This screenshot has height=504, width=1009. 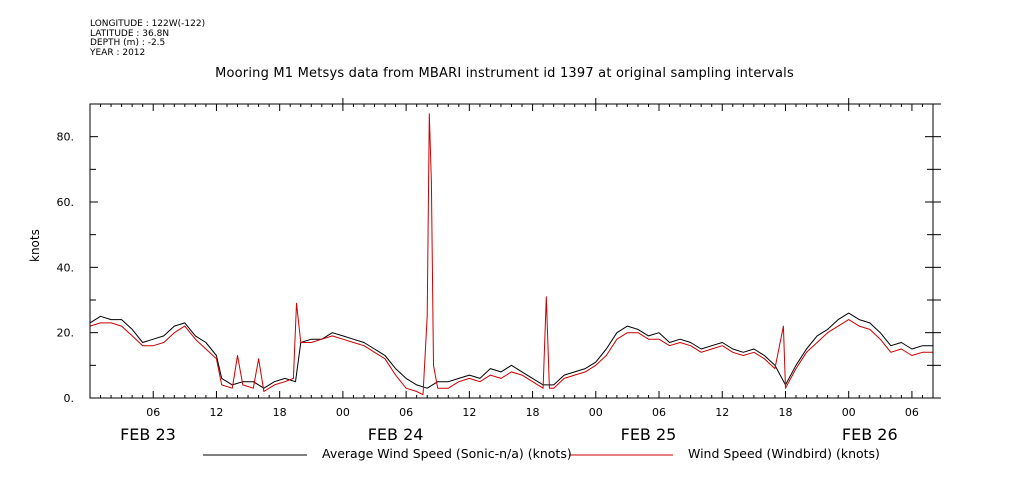 What do you see at coordinates (511, 350) in the screenshot?
I see `series-average-wind-line` at bounding box center [511, 350].